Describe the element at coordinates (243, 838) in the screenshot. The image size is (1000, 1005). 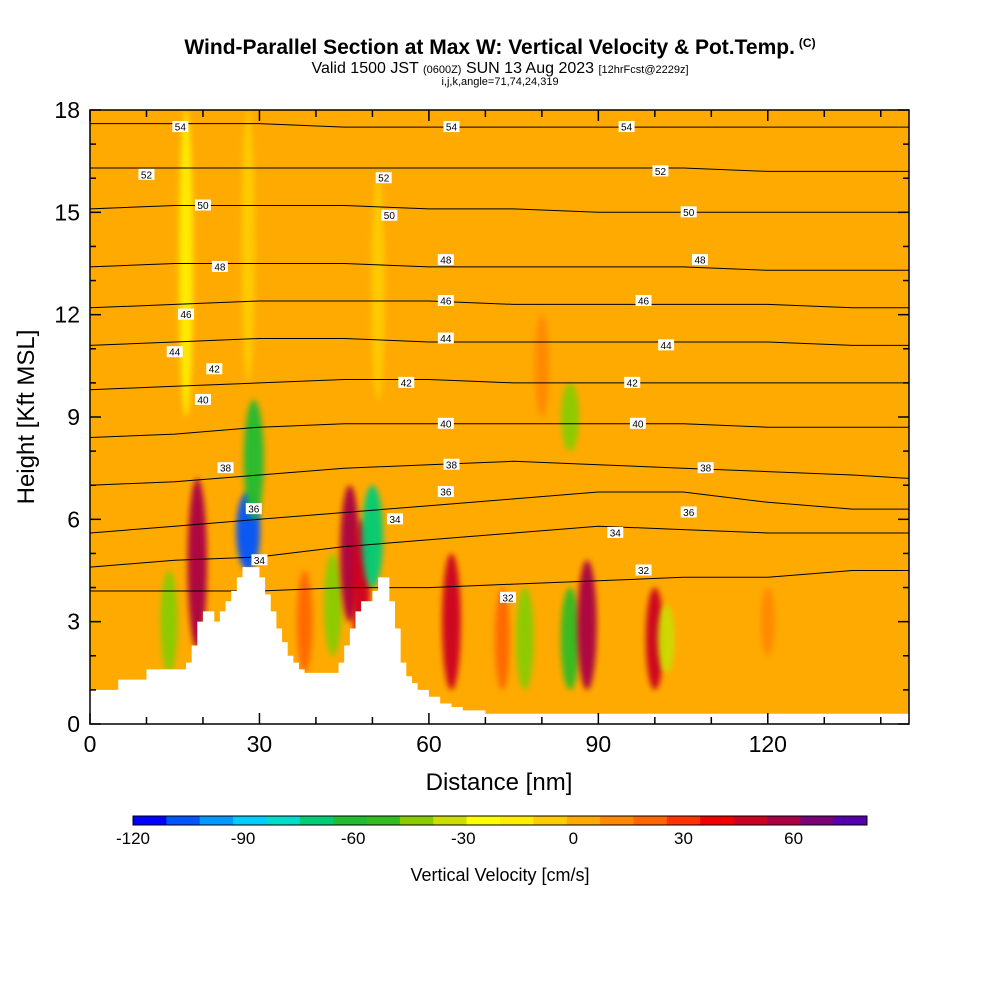
I see `colorbar-tick-label: -90` at that location.